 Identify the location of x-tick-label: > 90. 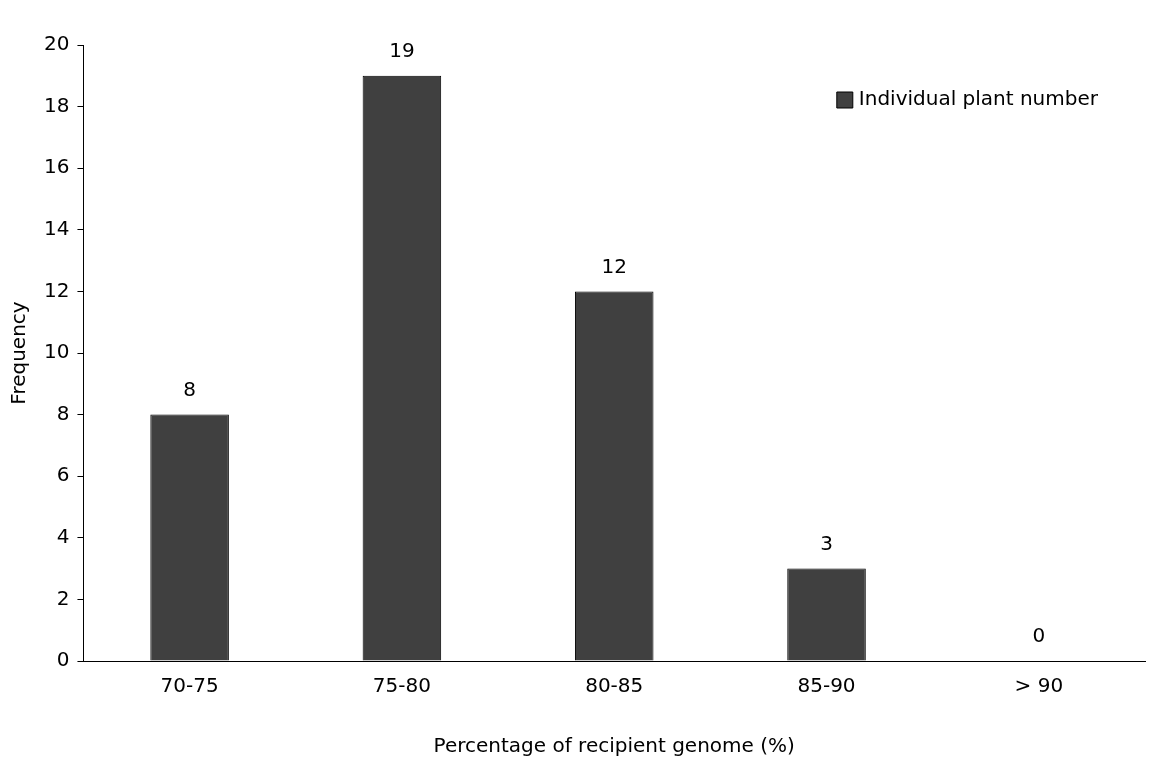
(1039, 685).